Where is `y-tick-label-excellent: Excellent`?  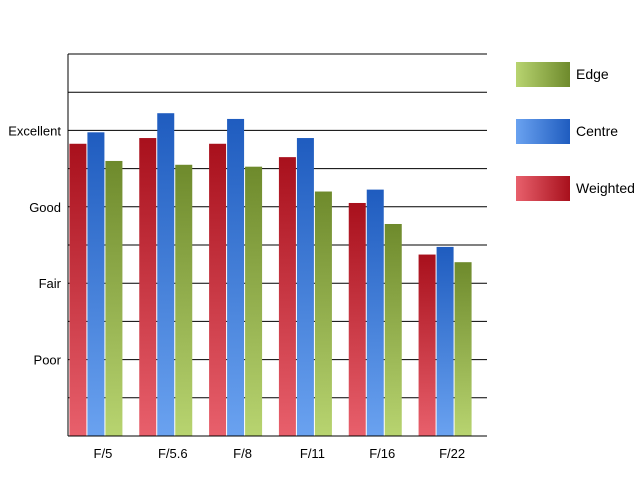 y-tick-label-excellent: Excellent is located at coordinates (34, 130).